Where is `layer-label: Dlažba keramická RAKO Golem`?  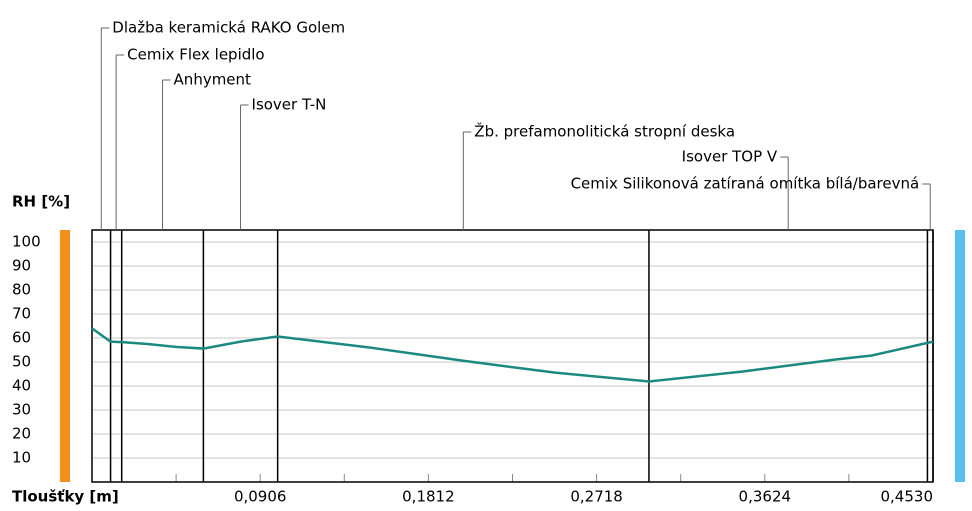
layer-label: Dlažba keramická RAKO Golem is located at coordinates (228, 28).